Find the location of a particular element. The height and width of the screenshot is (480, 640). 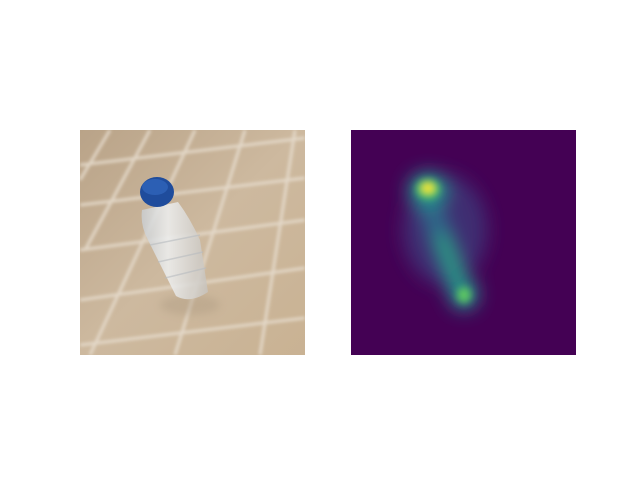

bottle is located at coordinates (174, 251).